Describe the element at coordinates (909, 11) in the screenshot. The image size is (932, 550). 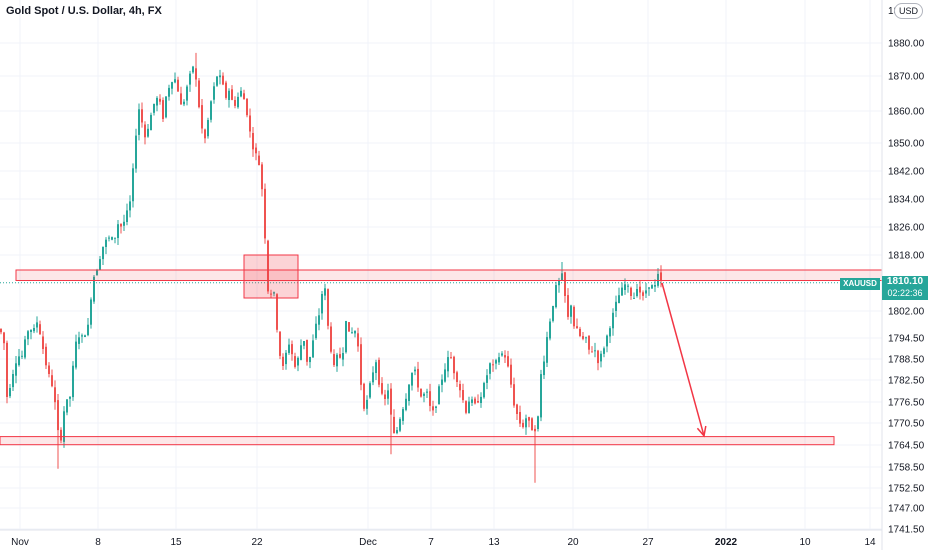
I see `currency-badge: USD` at that location.